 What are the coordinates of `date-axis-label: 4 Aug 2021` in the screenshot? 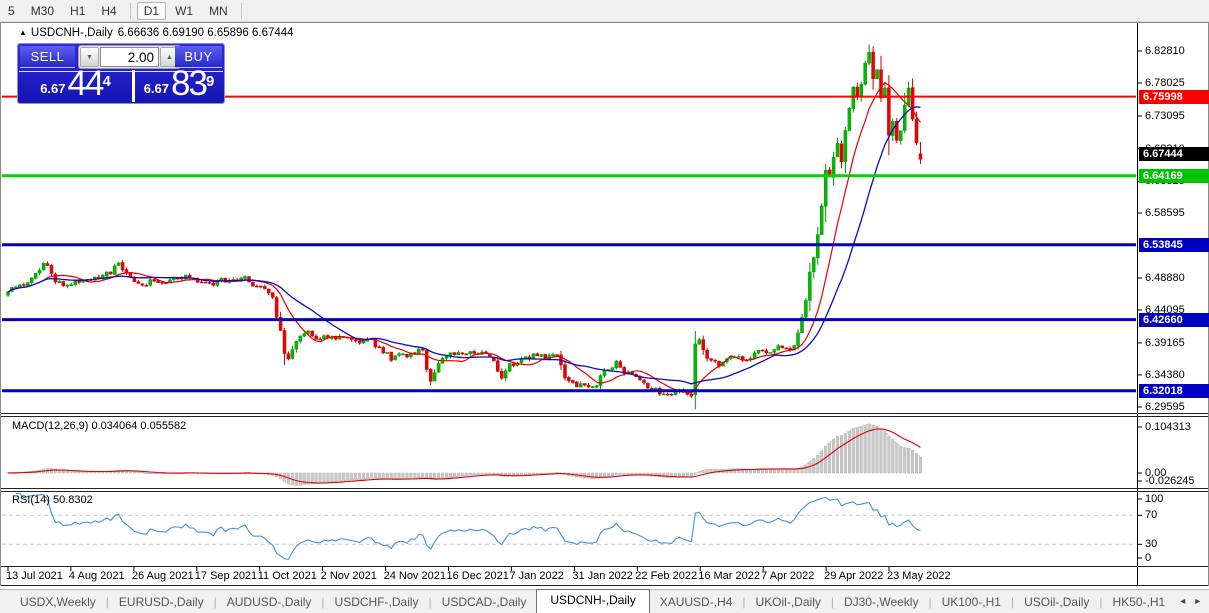 It's located at (96, 576).